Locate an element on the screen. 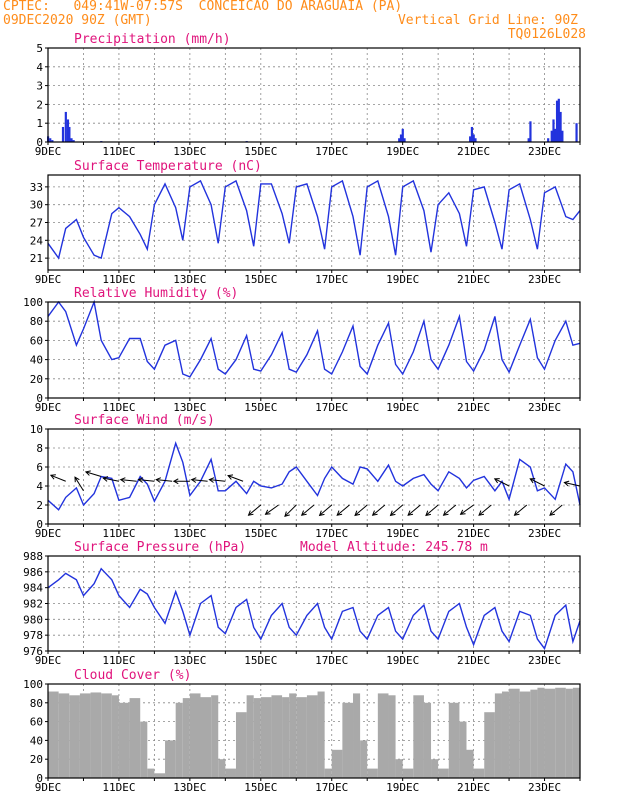 This screenshot has width=618, height=800. y-tick-label: 982 is located at coordinates (33, 604).